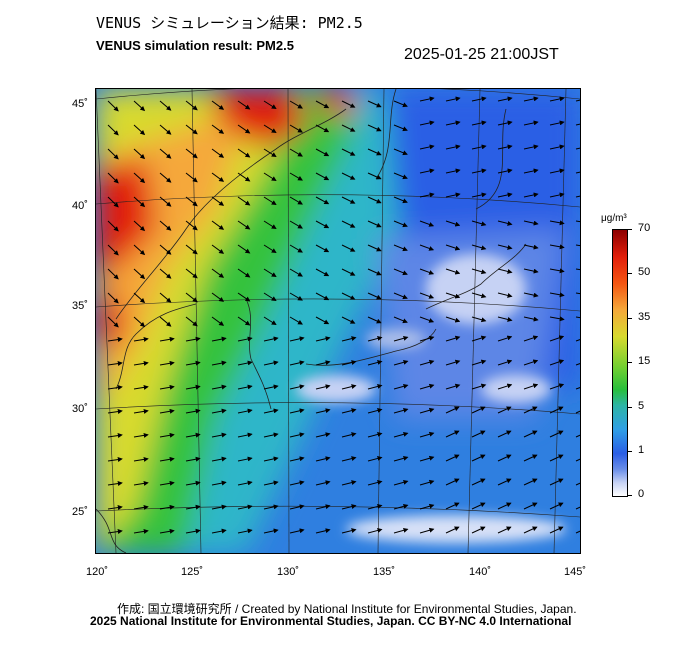 This screenshot has height=649, width=700. What do you see at coordinates (384, 572) in the screenshot?
I see `lon-tick: 135˚` at bounding box center [384, 572].